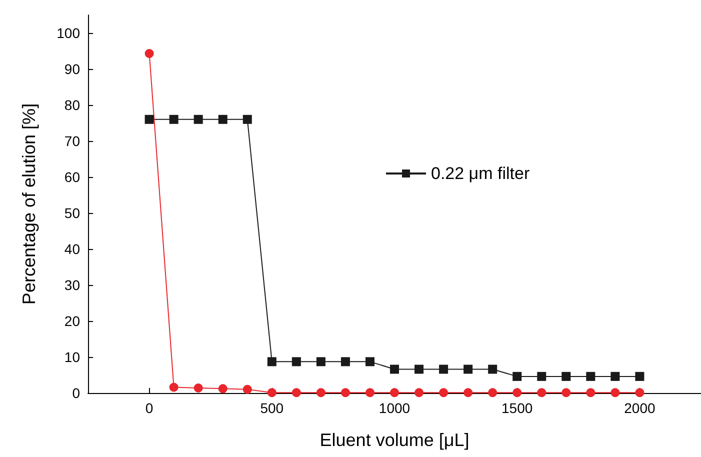  What do you see at coordinates (72, 177) in the screenshot?
I see `y-tick-label: 60` at bounding box center [72, 177].